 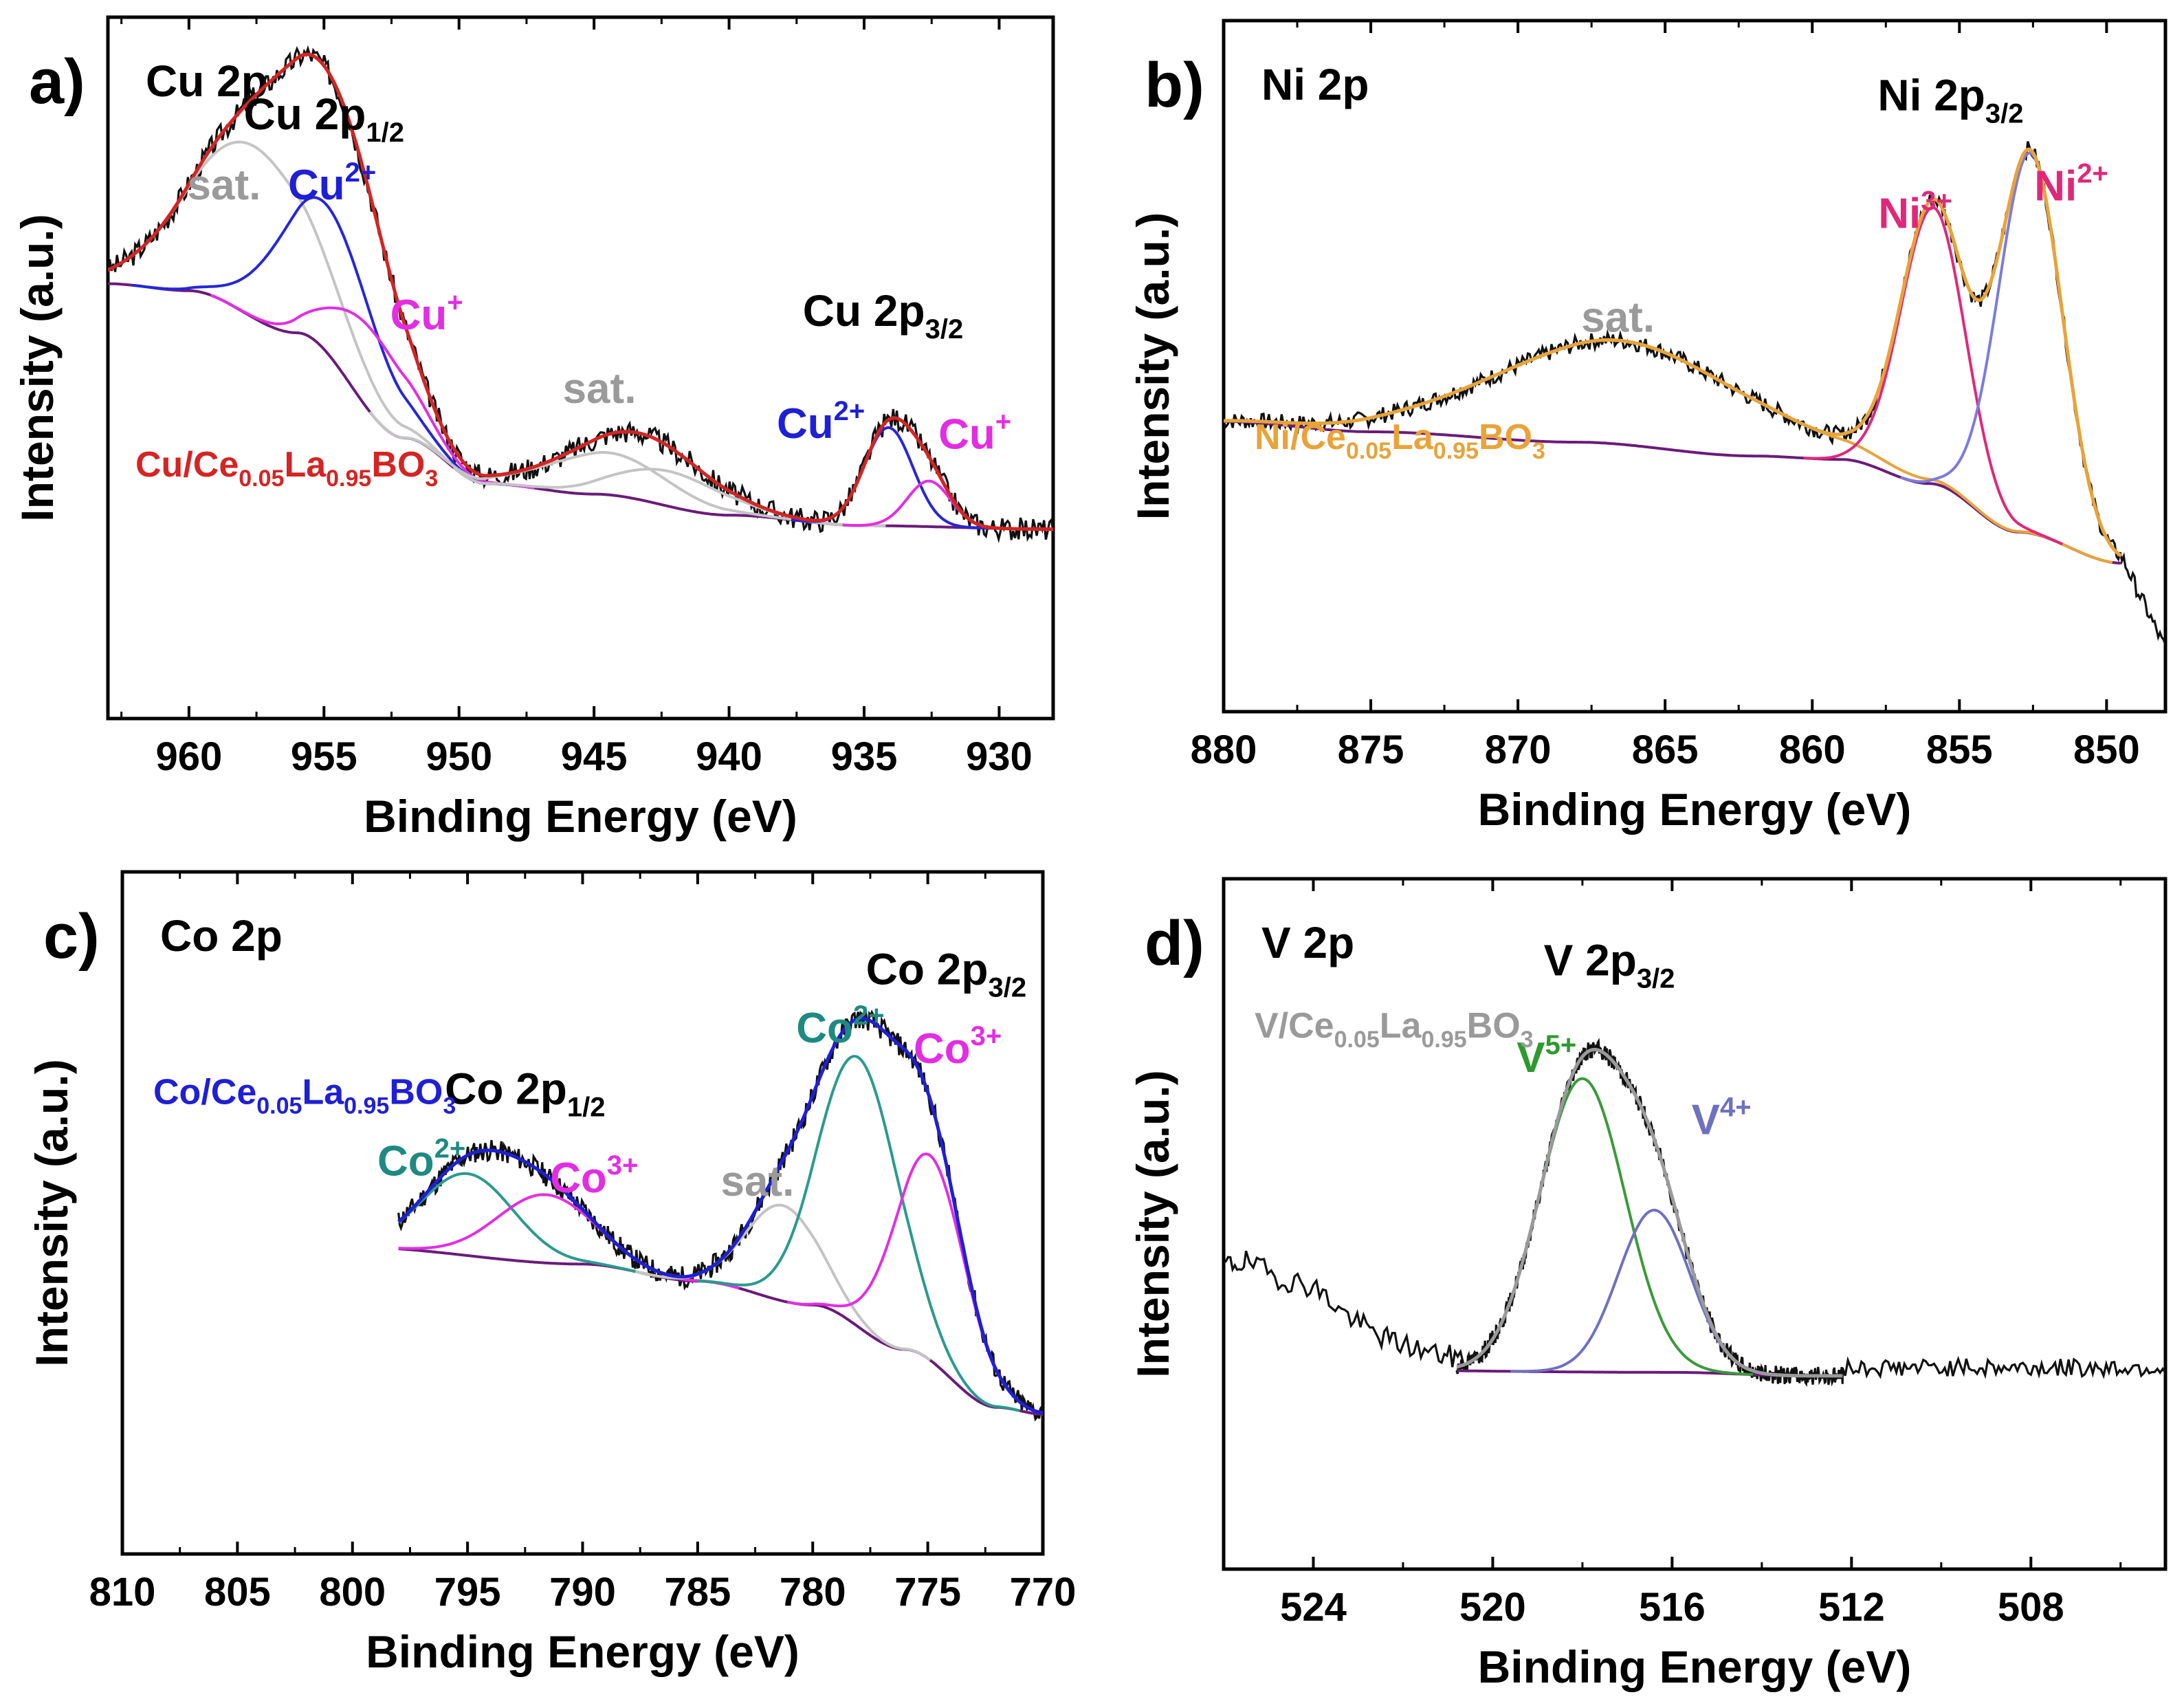 I want to click on x-tick-label: 855, so click(x=1959, y=749).